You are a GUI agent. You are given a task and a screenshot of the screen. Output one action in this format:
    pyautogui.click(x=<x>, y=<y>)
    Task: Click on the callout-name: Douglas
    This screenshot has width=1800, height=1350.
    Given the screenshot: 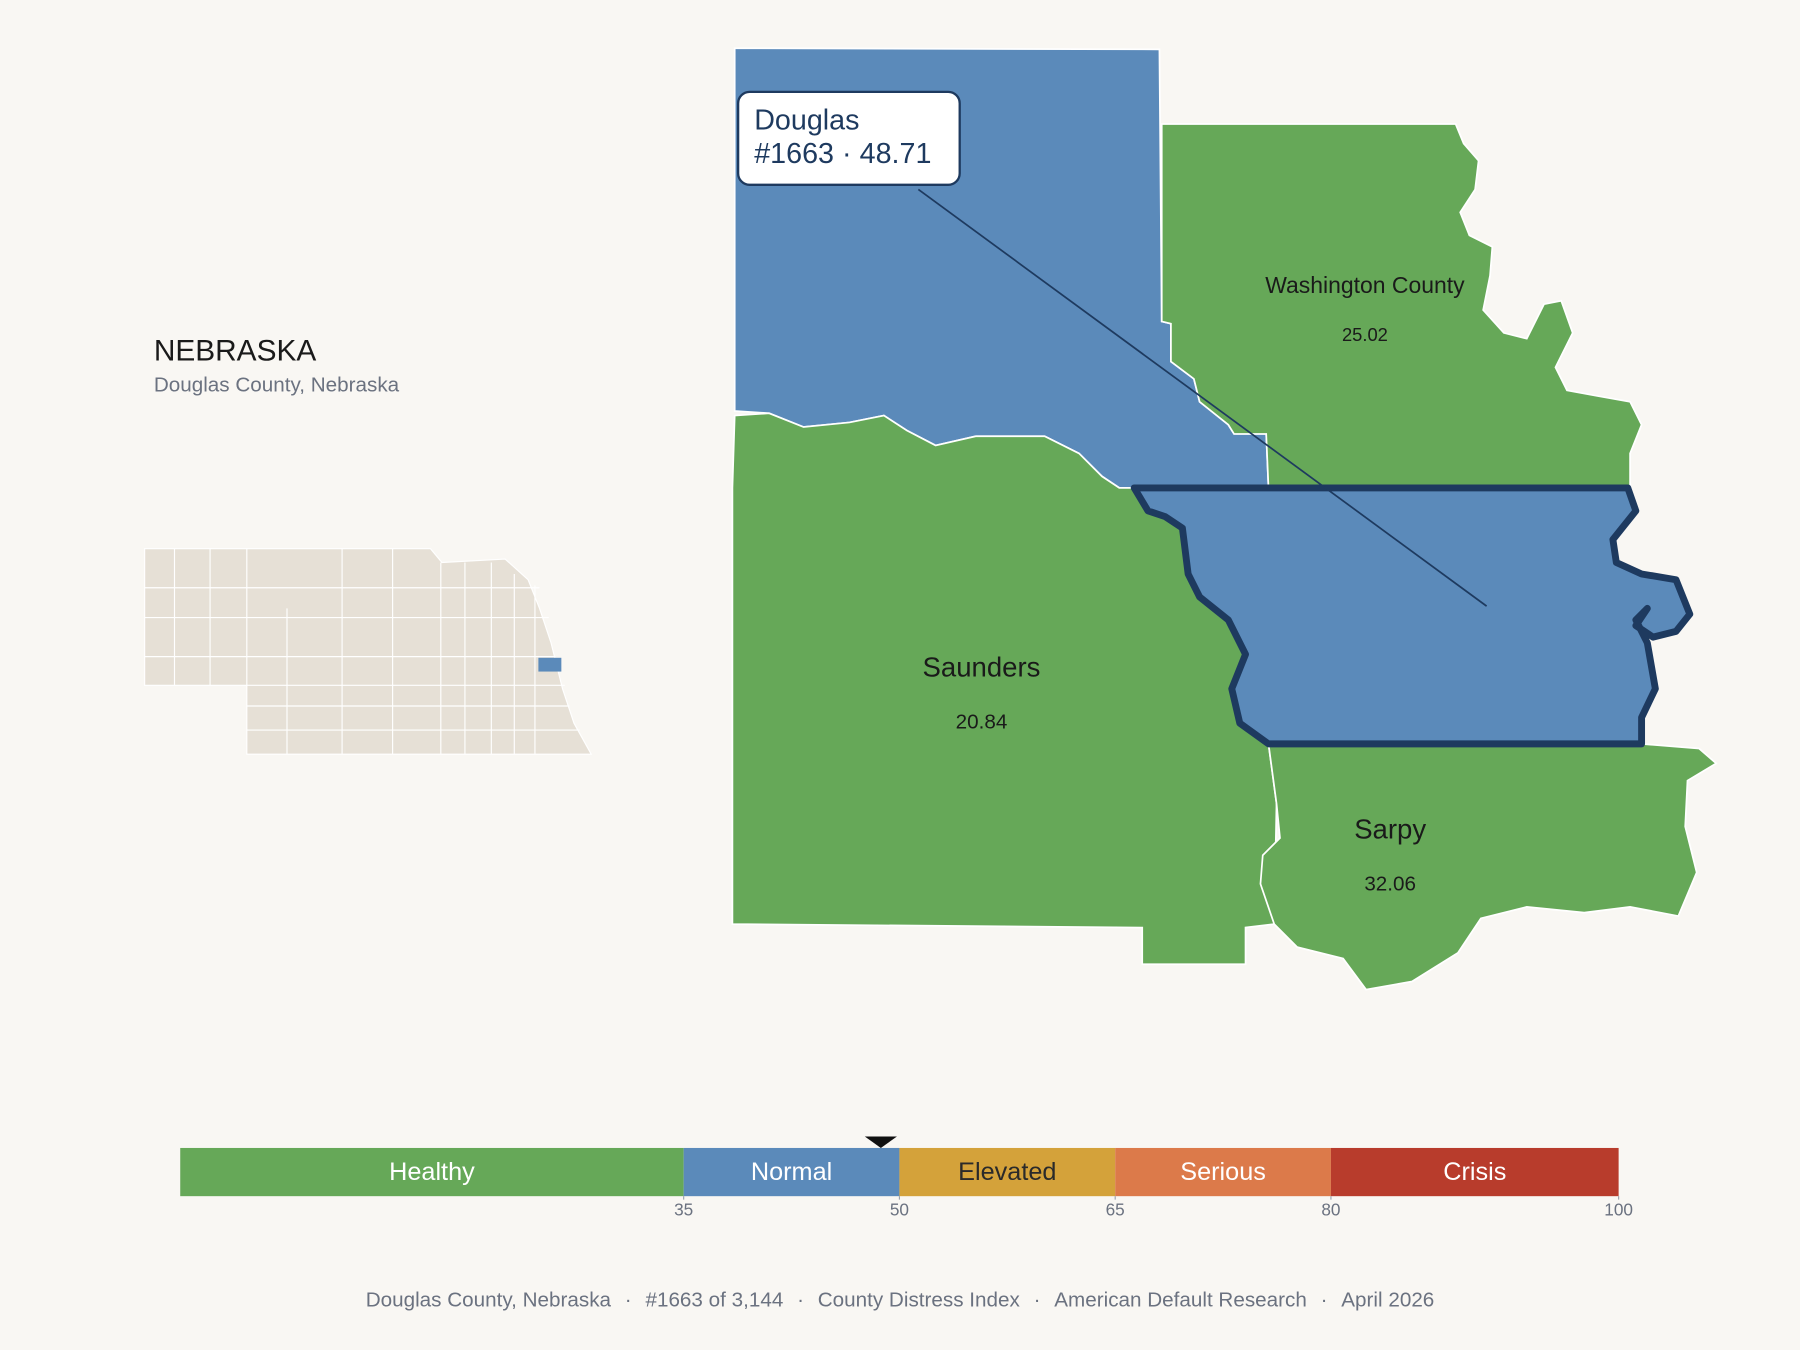 What is the action you would take?
    pyautogui.click(x=806, y=121)
    